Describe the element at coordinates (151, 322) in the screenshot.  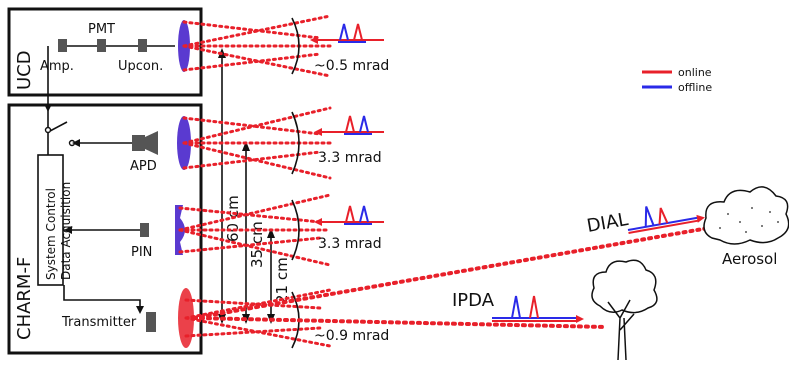
I see `transmitter-block` at that location.